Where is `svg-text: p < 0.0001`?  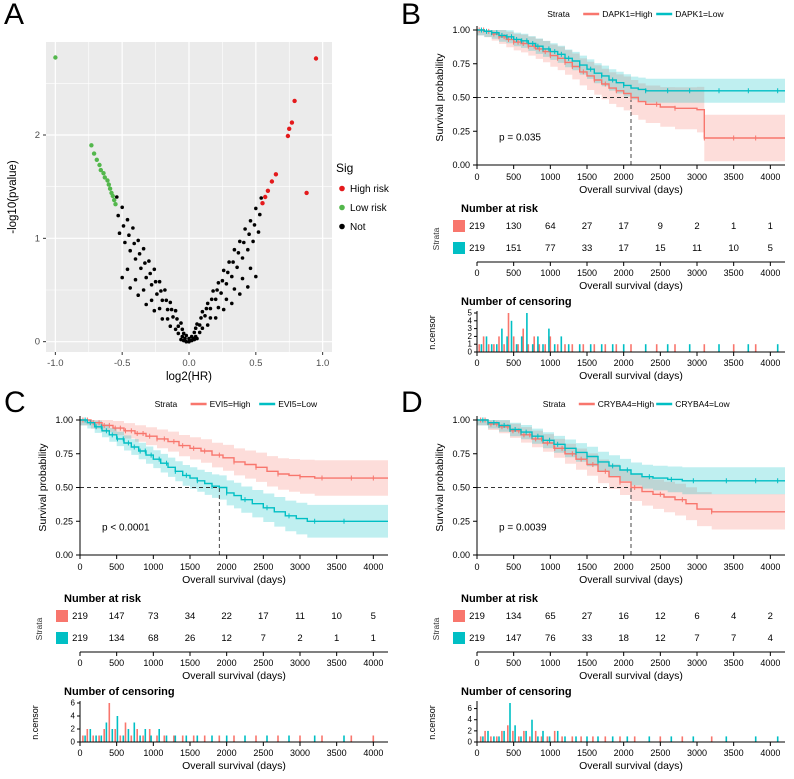 svg-text: p < 0.0001 is located at coordinates (126, 528).